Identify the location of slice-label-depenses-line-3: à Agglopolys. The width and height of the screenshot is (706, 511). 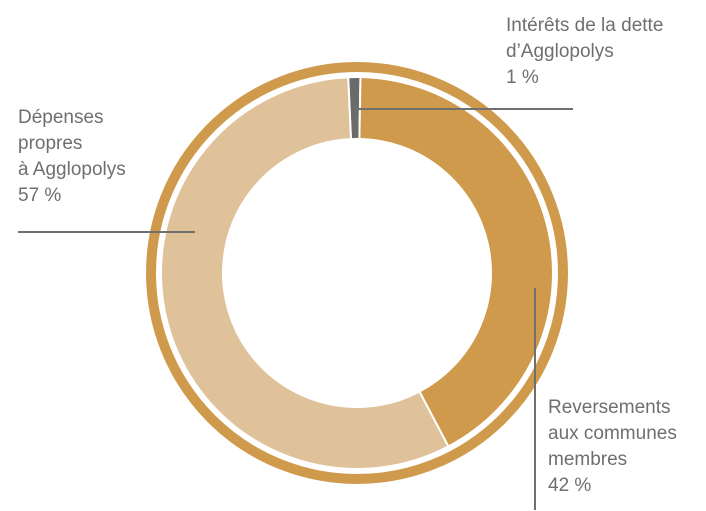
(72, 169).